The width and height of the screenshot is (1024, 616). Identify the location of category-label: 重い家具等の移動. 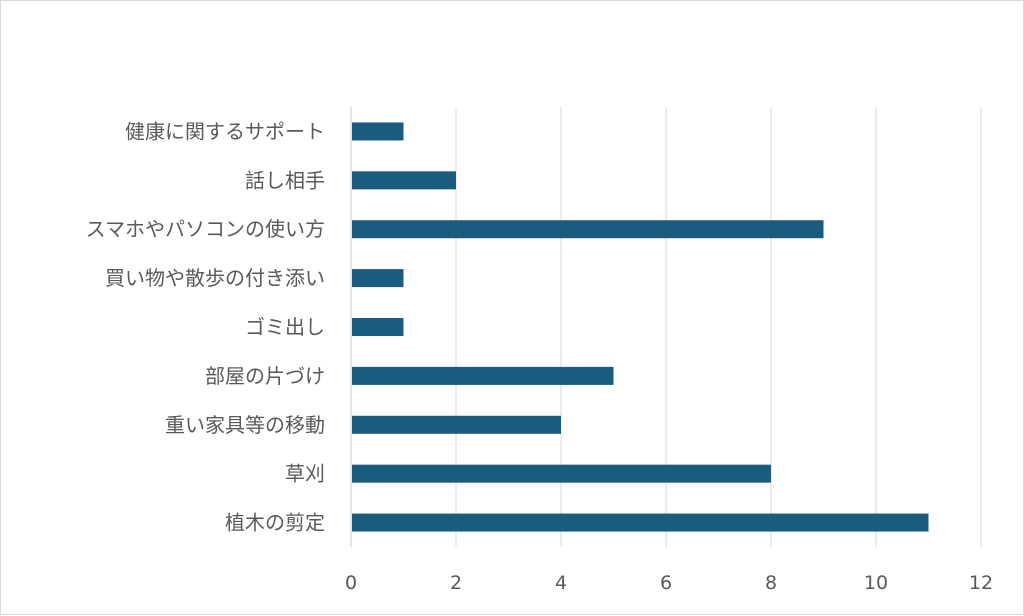
(245, 425).